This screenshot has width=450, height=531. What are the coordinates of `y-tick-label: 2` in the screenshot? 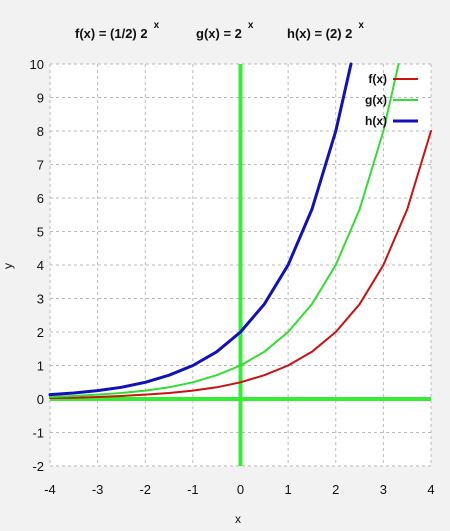 It's located at (40, 332).